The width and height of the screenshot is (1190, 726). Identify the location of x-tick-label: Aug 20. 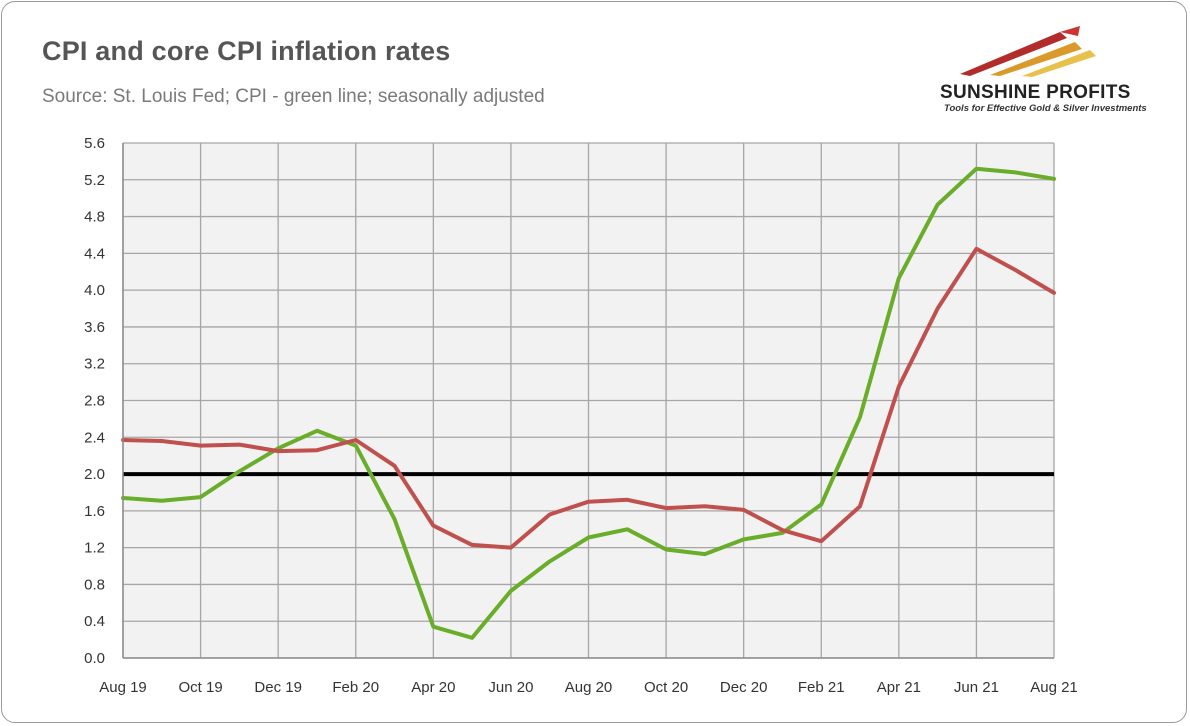
(589, 687).